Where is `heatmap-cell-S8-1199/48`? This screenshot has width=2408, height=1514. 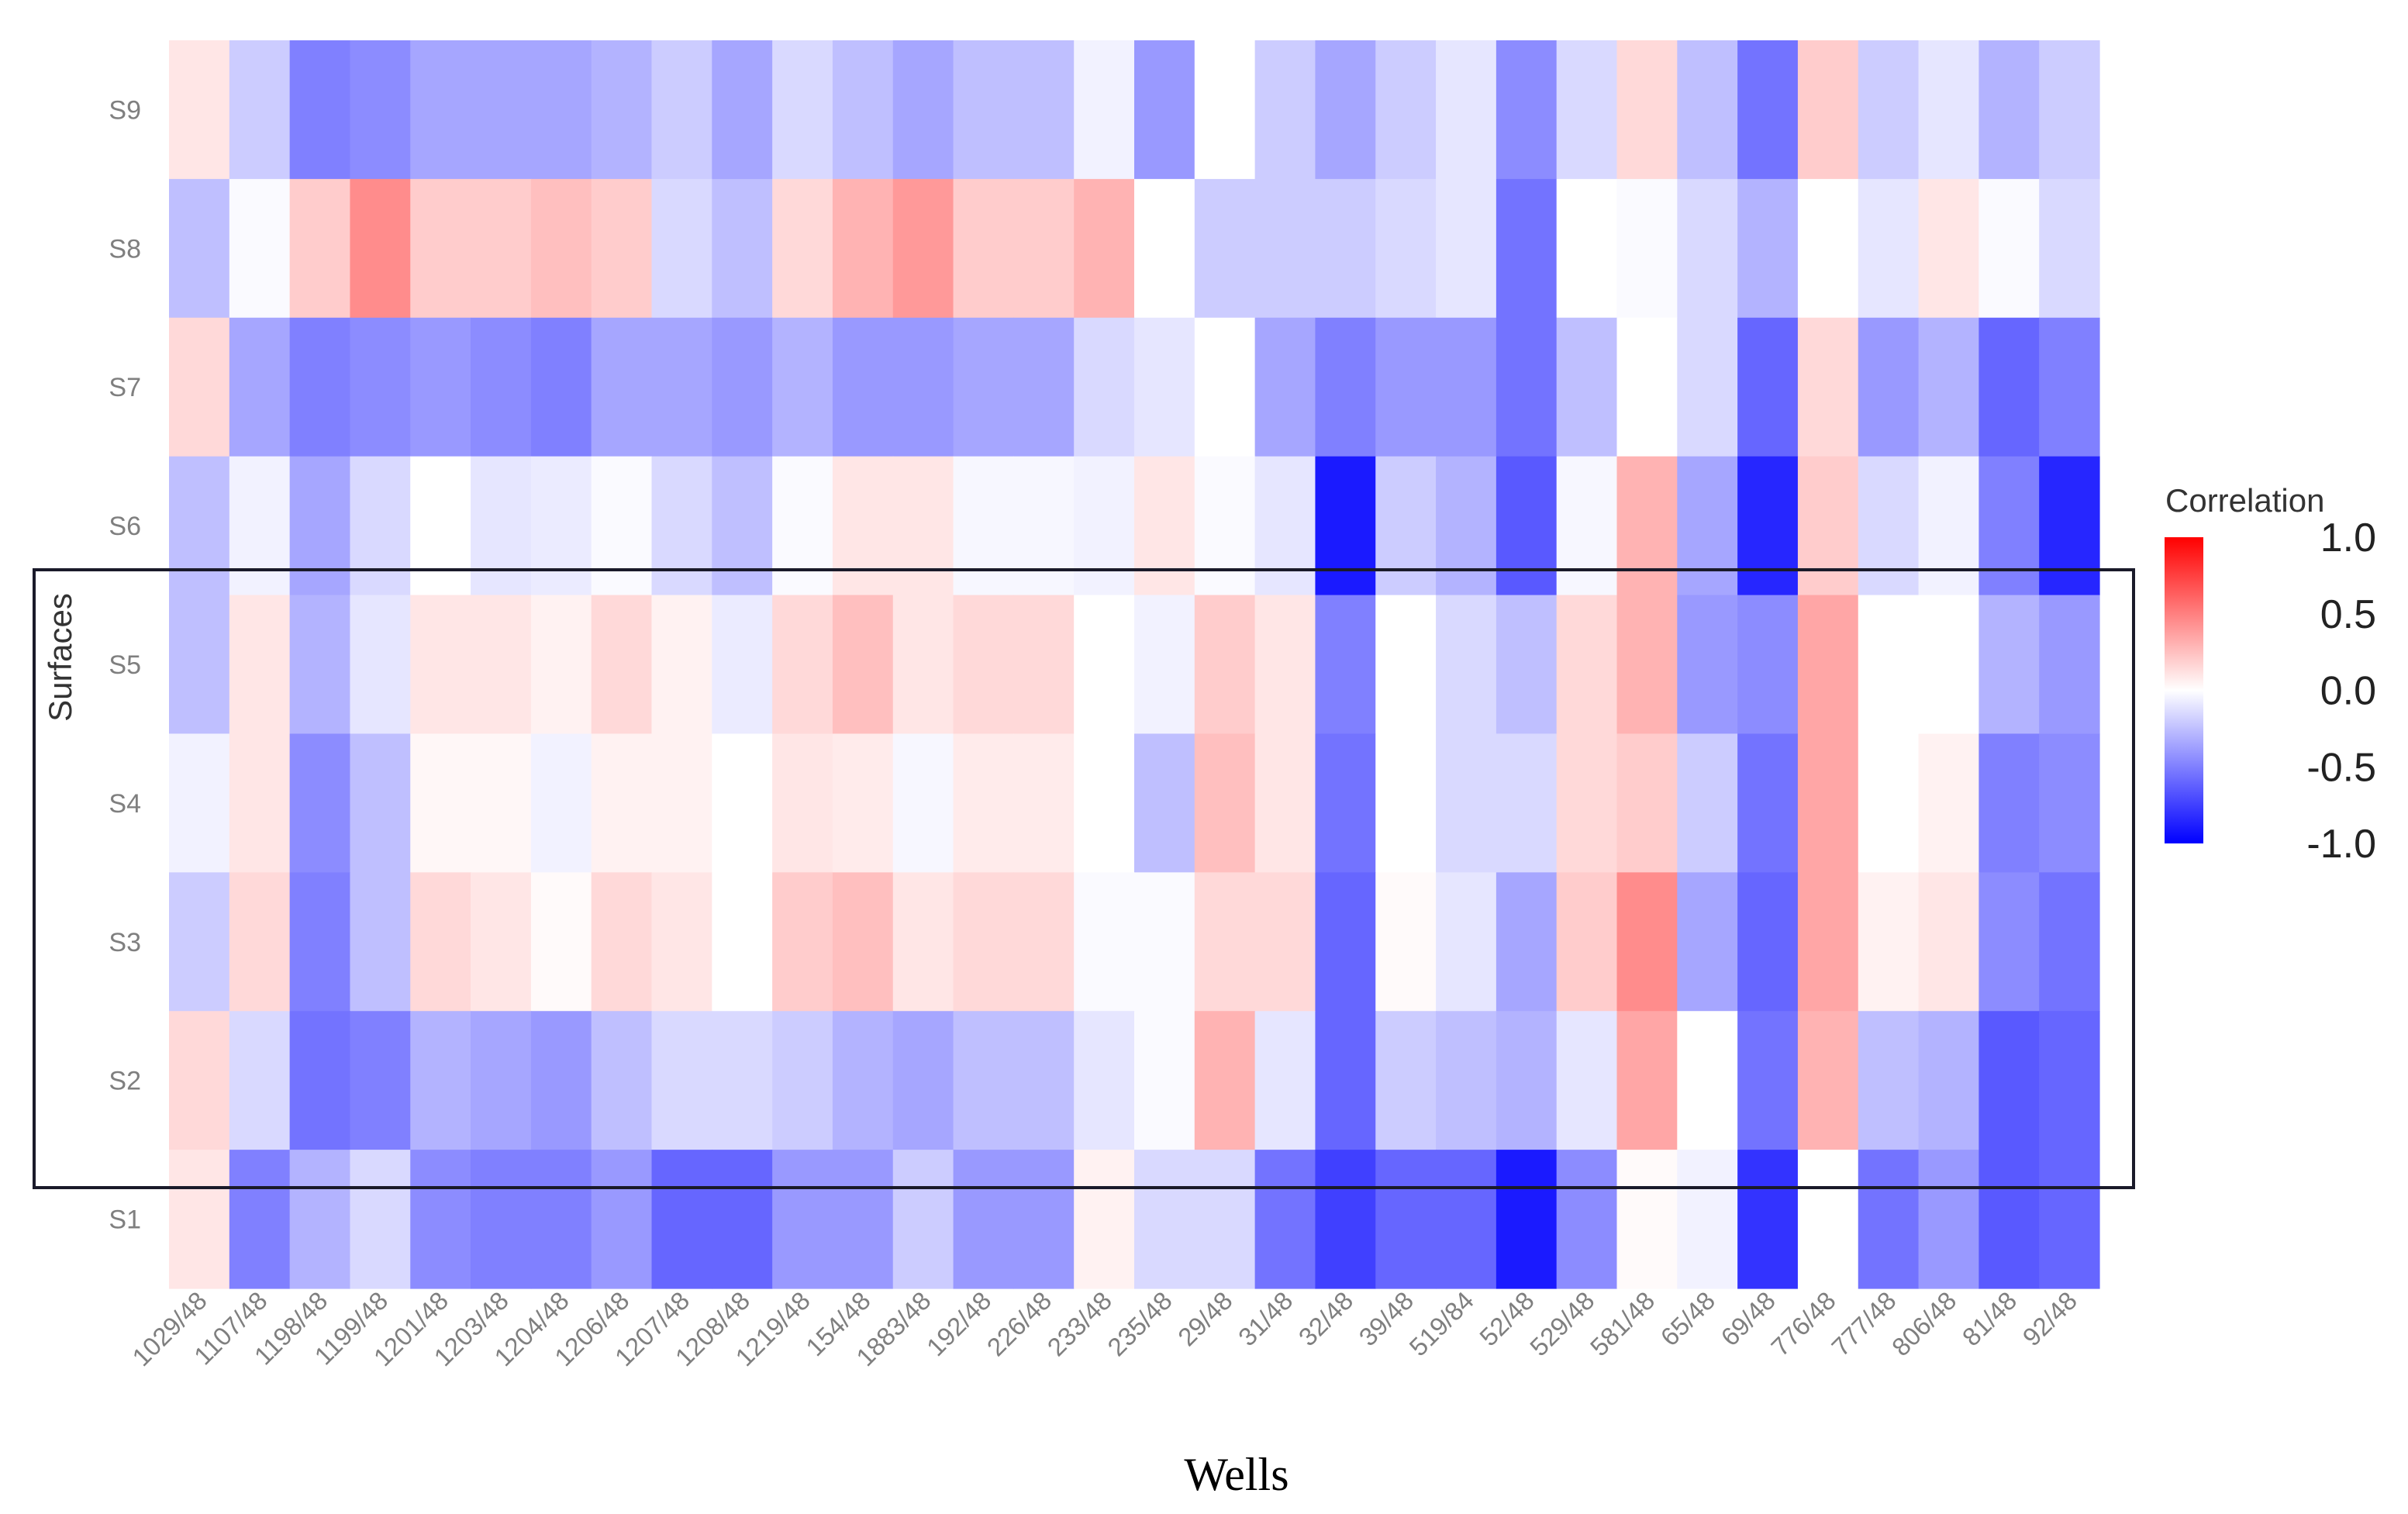
heatmap-cell-S8-1199/48 is located at coordinates (380, 249).